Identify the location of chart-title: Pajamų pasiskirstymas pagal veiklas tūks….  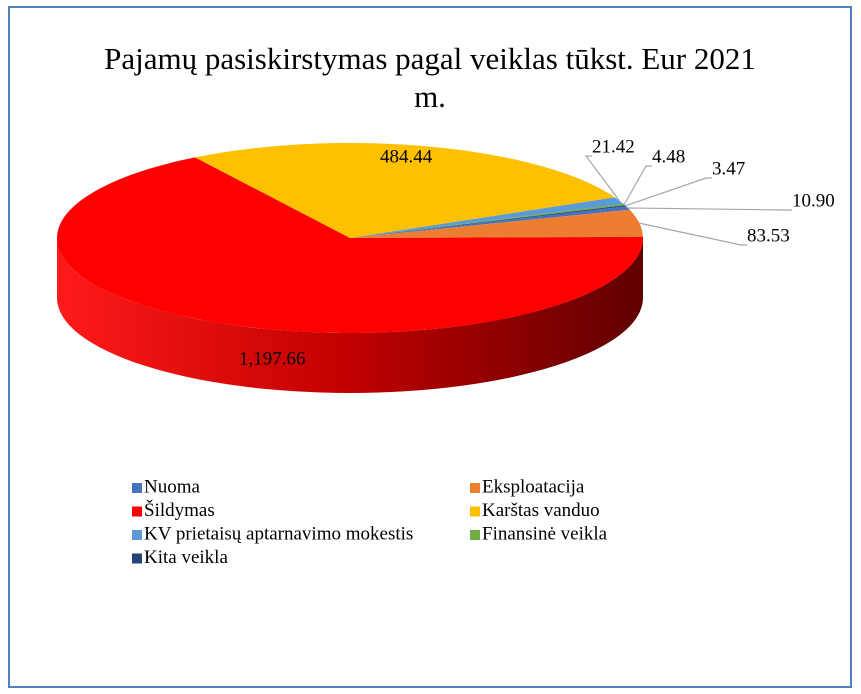
(430, 77).